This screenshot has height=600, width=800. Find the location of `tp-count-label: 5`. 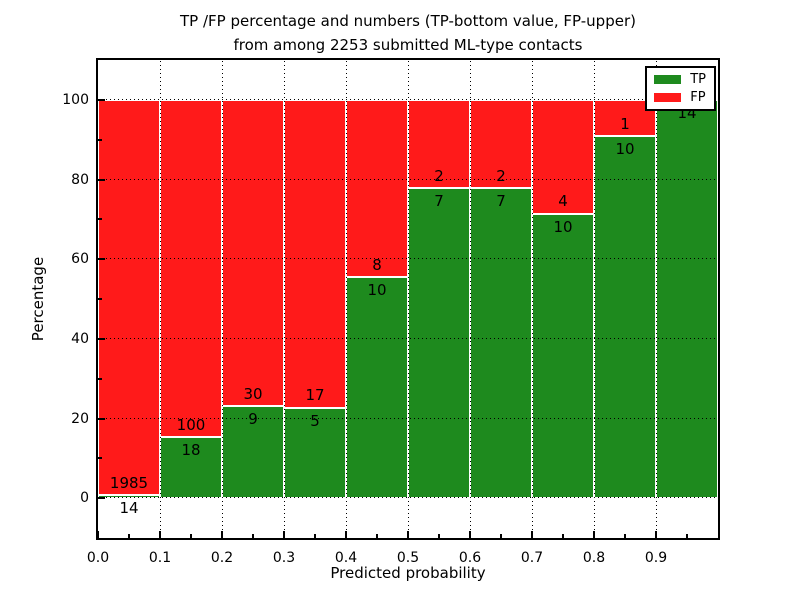

tp-count-label: 5 is located at coordinates (315, 420).